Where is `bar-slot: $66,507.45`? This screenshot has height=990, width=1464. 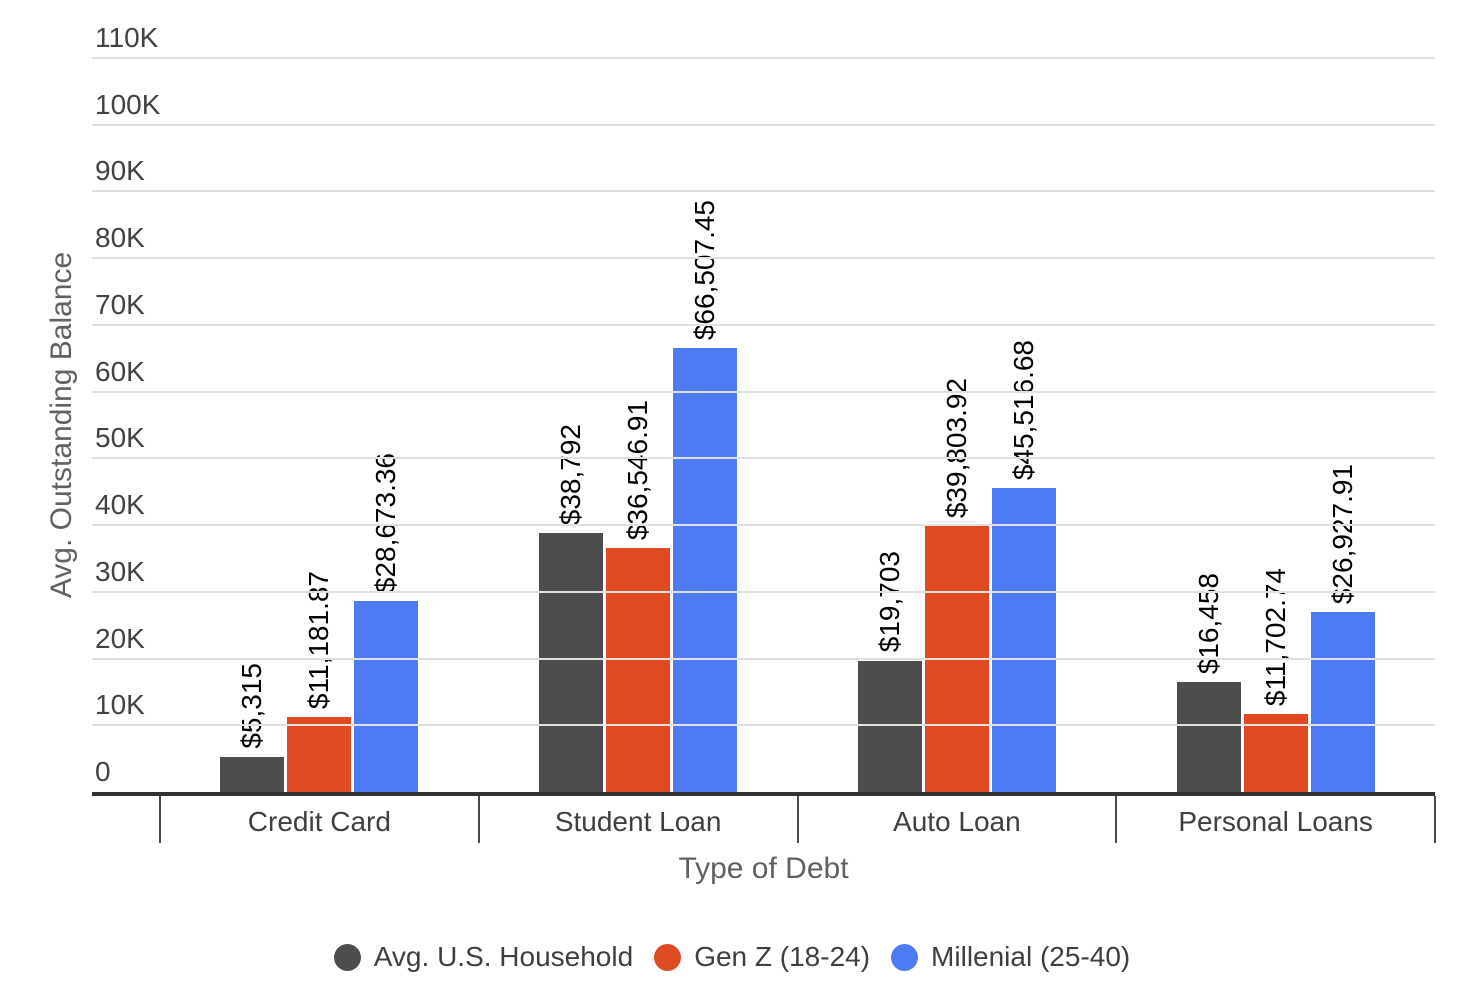 bar-slot: $66,507.45 is located at coordinates (705, 496).